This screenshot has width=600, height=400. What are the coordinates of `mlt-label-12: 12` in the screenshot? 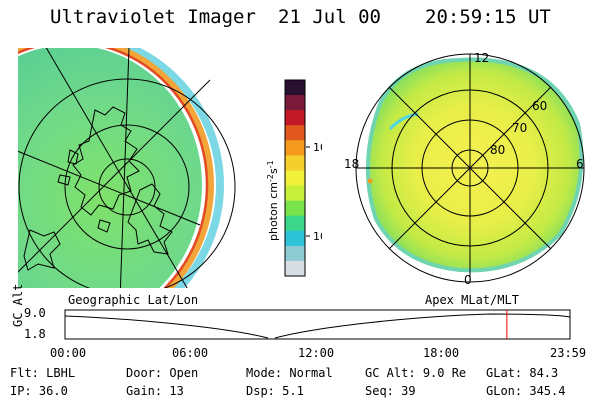 It's located at (481, 58).